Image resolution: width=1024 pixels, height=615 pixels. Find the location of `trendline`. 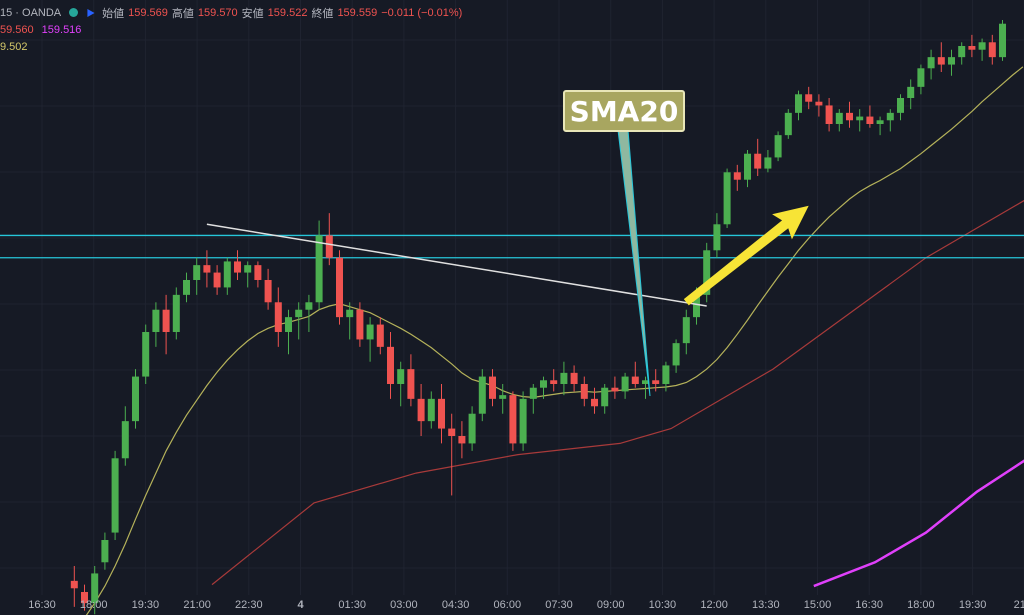

trendline is located at coordinates (456, 265).